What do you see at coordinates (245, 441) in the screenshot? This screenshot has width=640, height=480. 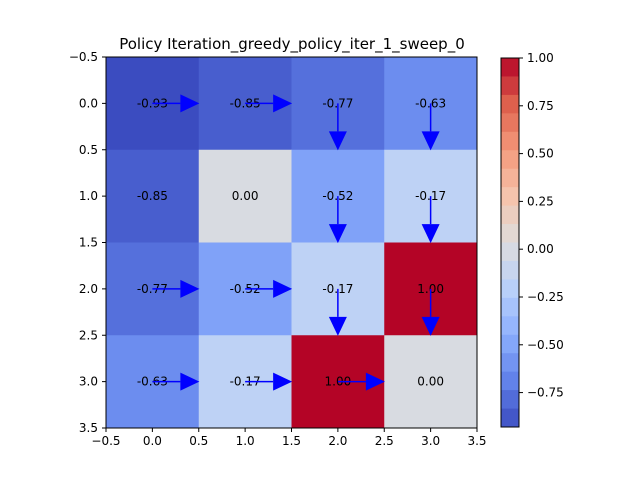 I see `x-tick-label: 1.0` at bounding box center [245, 441].